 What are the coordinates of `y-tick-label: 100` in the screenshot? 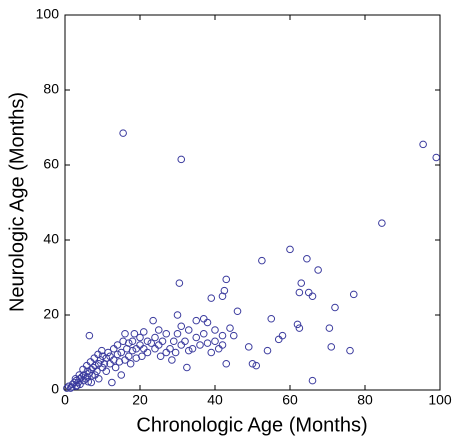 It's located at (48, 14).